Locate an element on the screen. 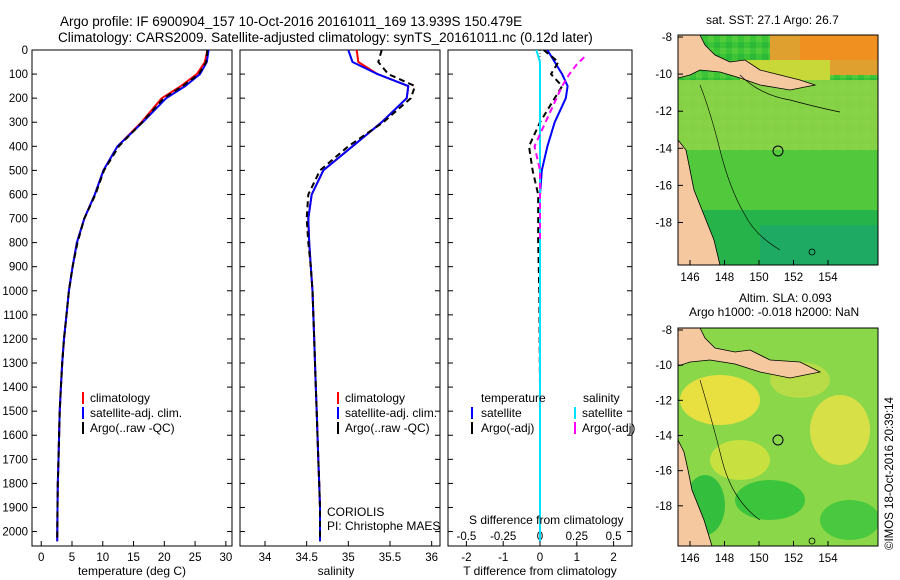 This screenshot has height=580, width=900. x-tick-label: 10 is located at coordinates (102, 558).